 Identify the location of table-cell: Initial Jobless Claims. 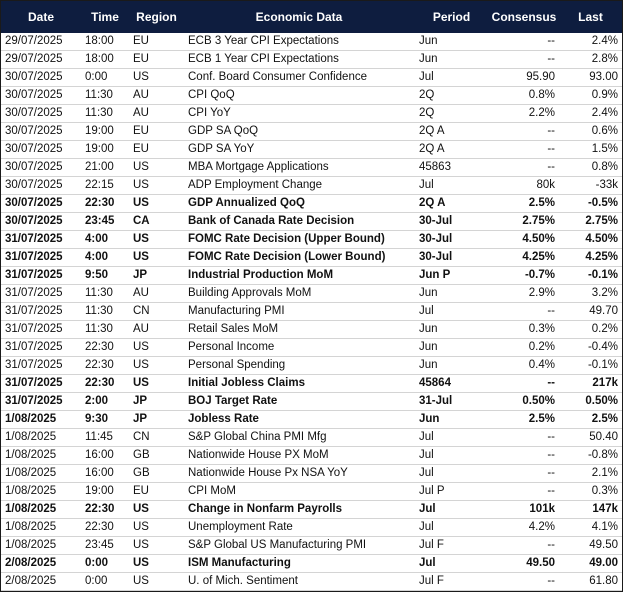
(299, 383).